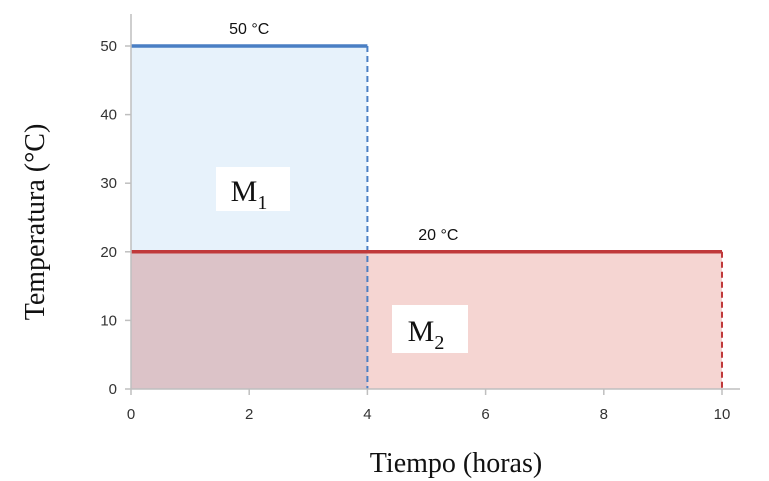 This screenshot has width=769, height=481. I want to click on x-tick-label: 10, so click(722, 414).